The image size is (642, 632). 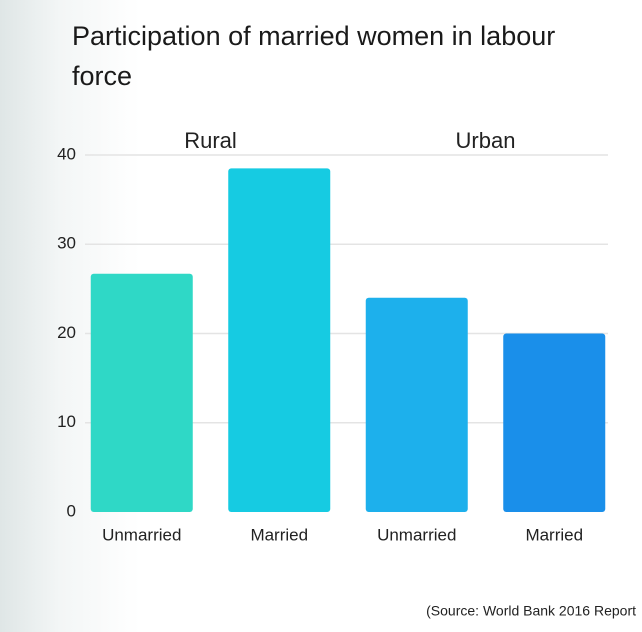 I want to click on y-tick-label: 40, so click(x=66, y=153).